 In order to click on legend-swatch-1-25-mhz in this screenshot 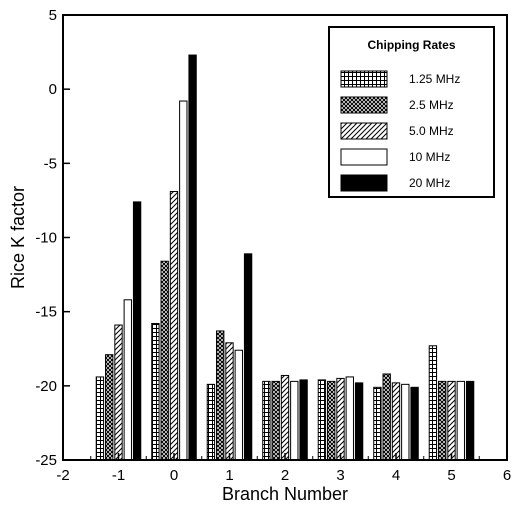, I will do `click(364, 79)`.